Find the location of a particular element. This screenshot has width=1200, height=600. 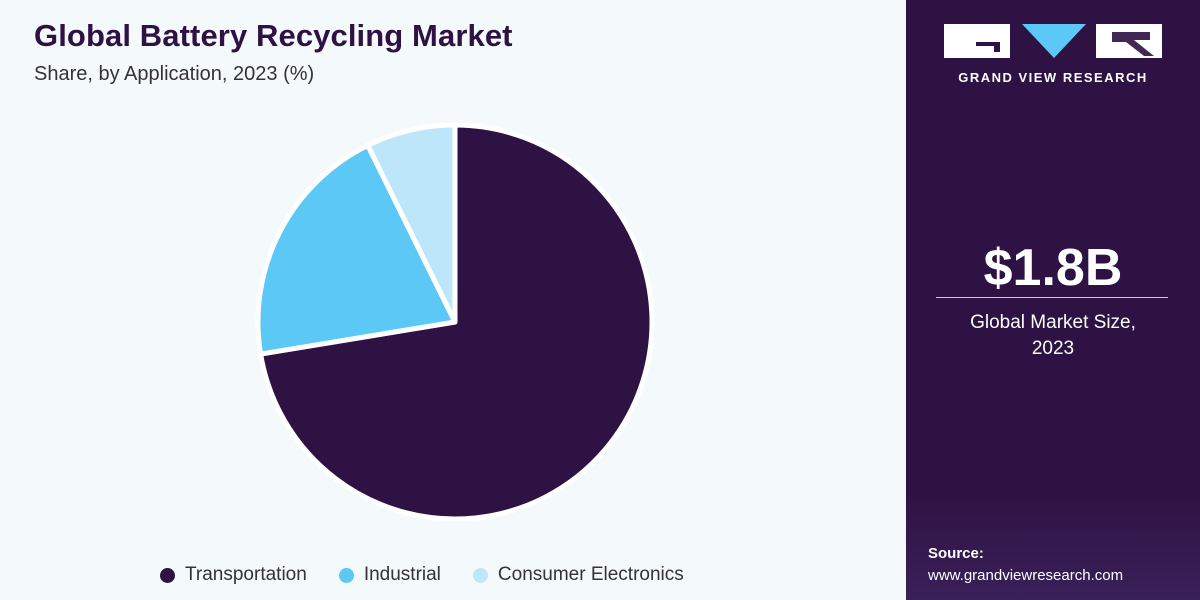

legend-item-transportation: Transportation is located at coordinates (233, 575).